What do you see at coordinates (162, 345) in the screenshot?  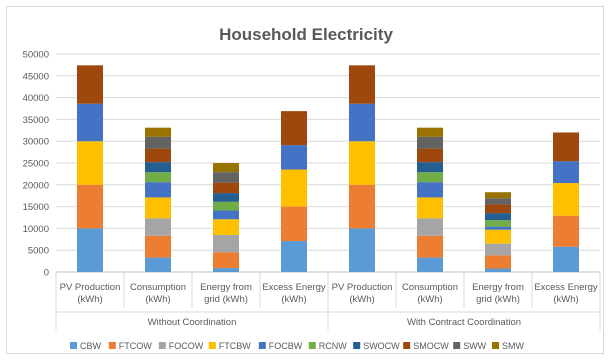 I see `legend-swatch-focow` at bounding box center [162, 345].